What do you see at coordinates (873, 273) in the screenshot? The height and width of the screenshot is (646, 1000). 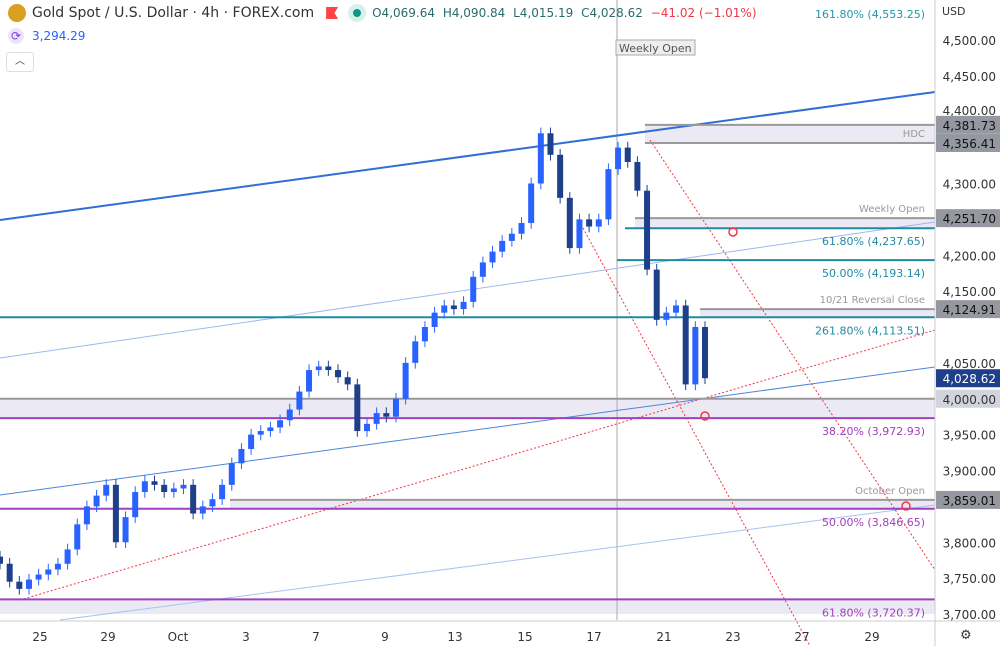 I see `level-label-5: 50.00% (4,193.14)` at bounding box center [873, 273].